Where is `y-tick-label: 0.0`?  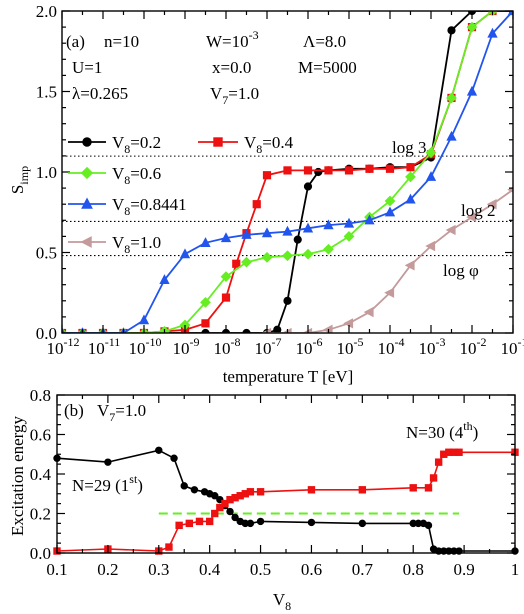
y-tick-label: 0.0 is located at coordinates (40, 553).